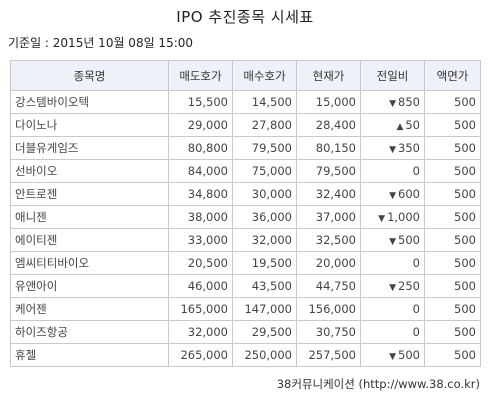 This screenshot has height=401, width=490. What do you see at coordinates (89, 217) in the screenshot?
I see `stock-name-cell: 애니젠` at bounding box center [89, 217].